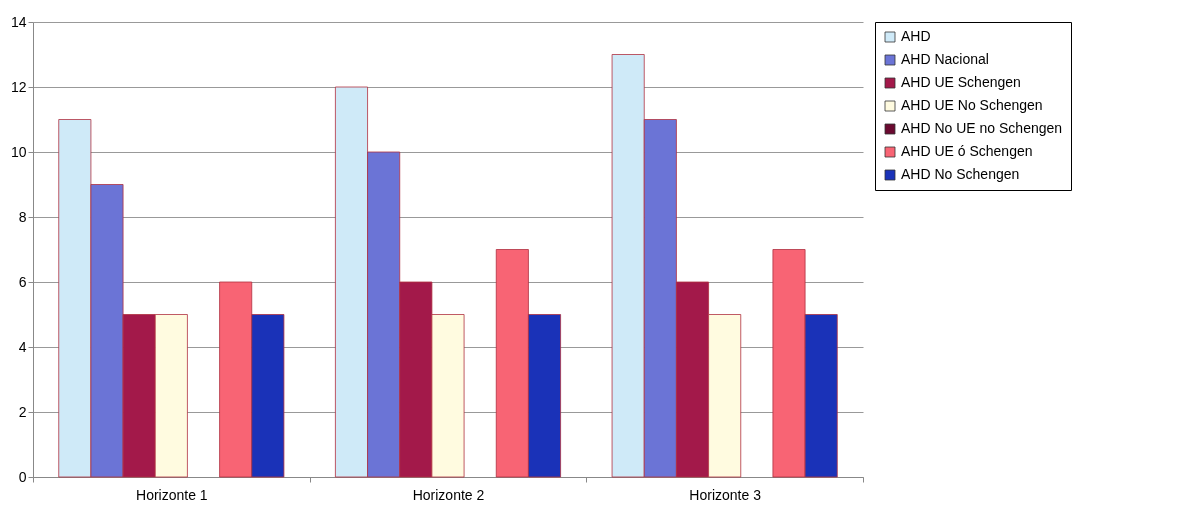 The width and height of the screenshot is (1183, 527). Describe the element at coordinates (967, 151) in the screenshot. I see `legend-label: AHD UE ó Schengen` at that location.